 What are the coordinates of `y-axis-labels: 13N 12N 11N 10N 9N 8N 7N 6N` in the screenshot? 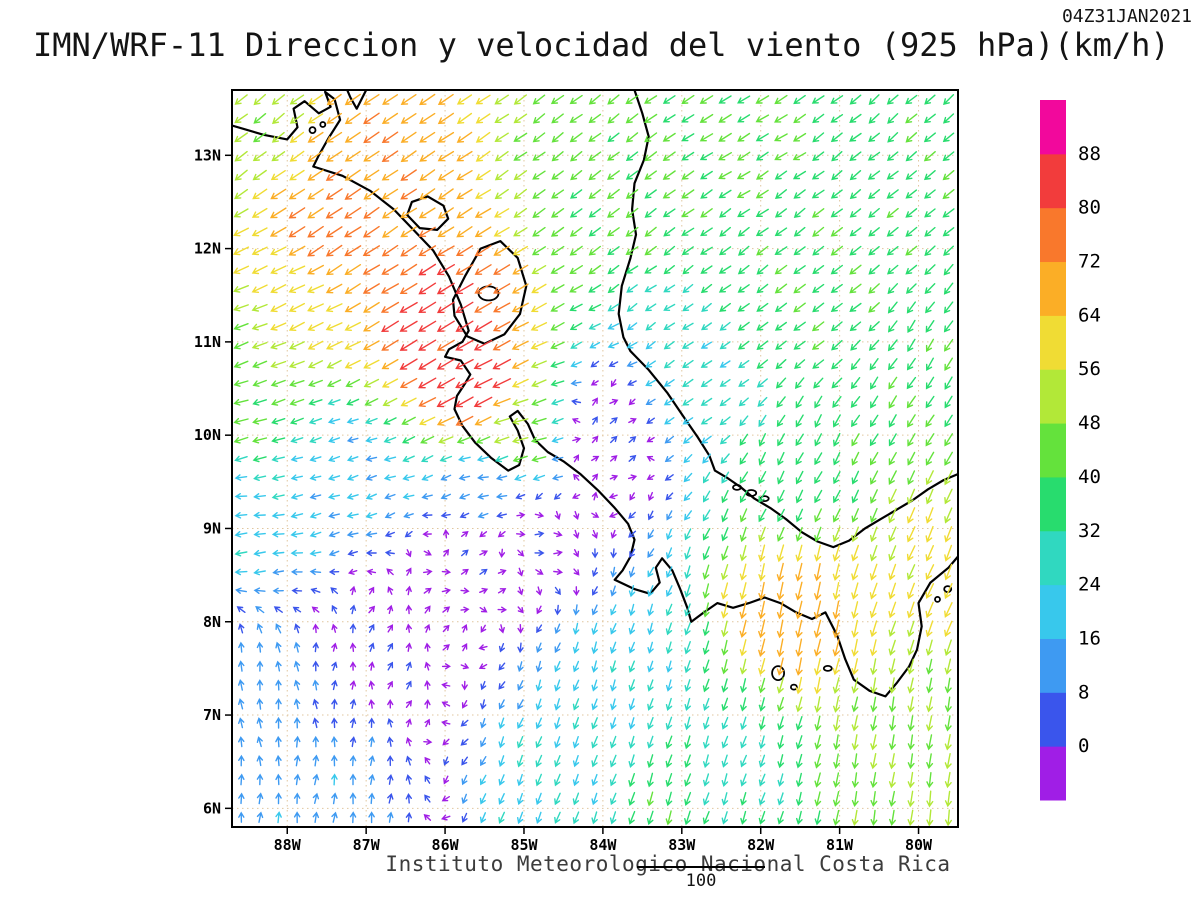 It's located at (207, 481).